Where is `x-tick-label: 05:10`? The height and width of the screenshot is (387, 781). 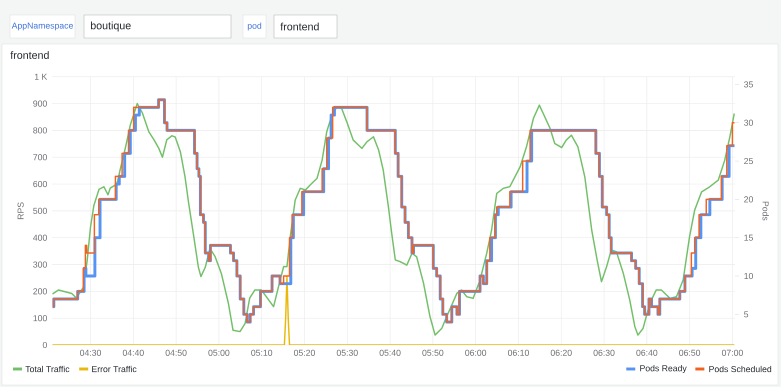
x-tick-label: 05:10 is located at coordinates (261, 353).